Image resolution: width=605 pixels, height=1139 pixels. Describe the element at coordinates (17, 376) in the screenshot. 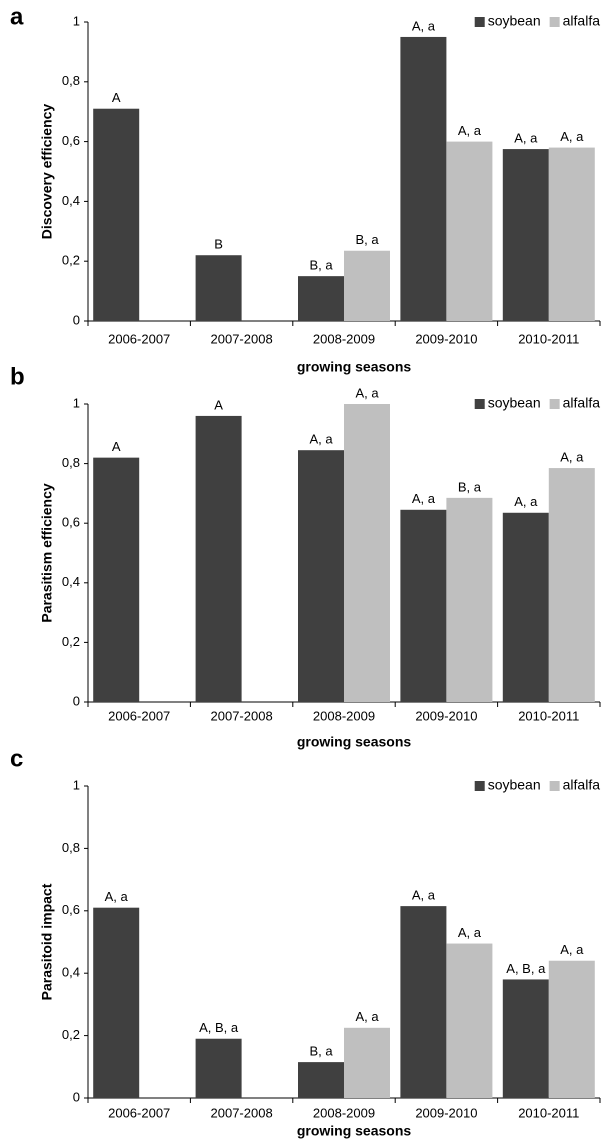

I see `panel-letter: b` at that location.